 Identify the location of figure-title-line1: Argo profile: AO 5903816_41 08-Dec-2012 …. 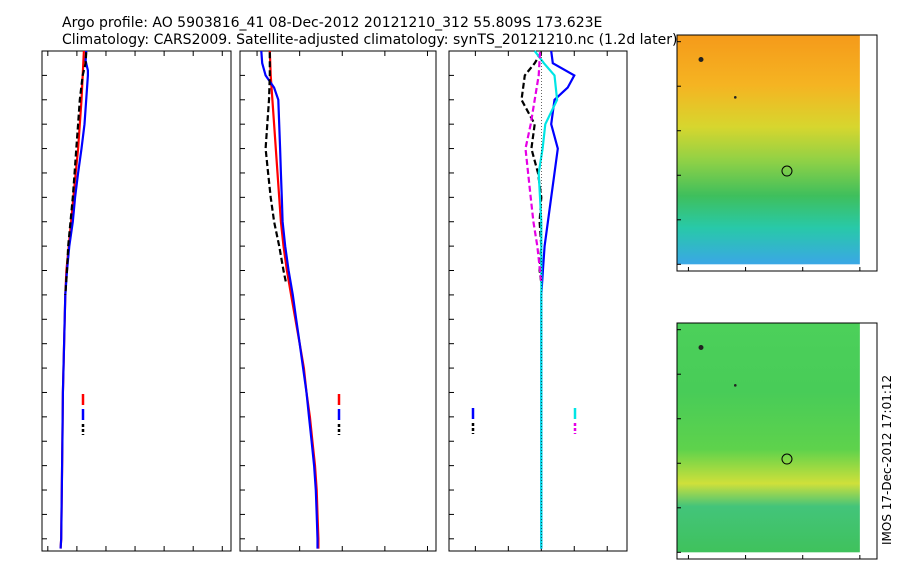
(332, 23).